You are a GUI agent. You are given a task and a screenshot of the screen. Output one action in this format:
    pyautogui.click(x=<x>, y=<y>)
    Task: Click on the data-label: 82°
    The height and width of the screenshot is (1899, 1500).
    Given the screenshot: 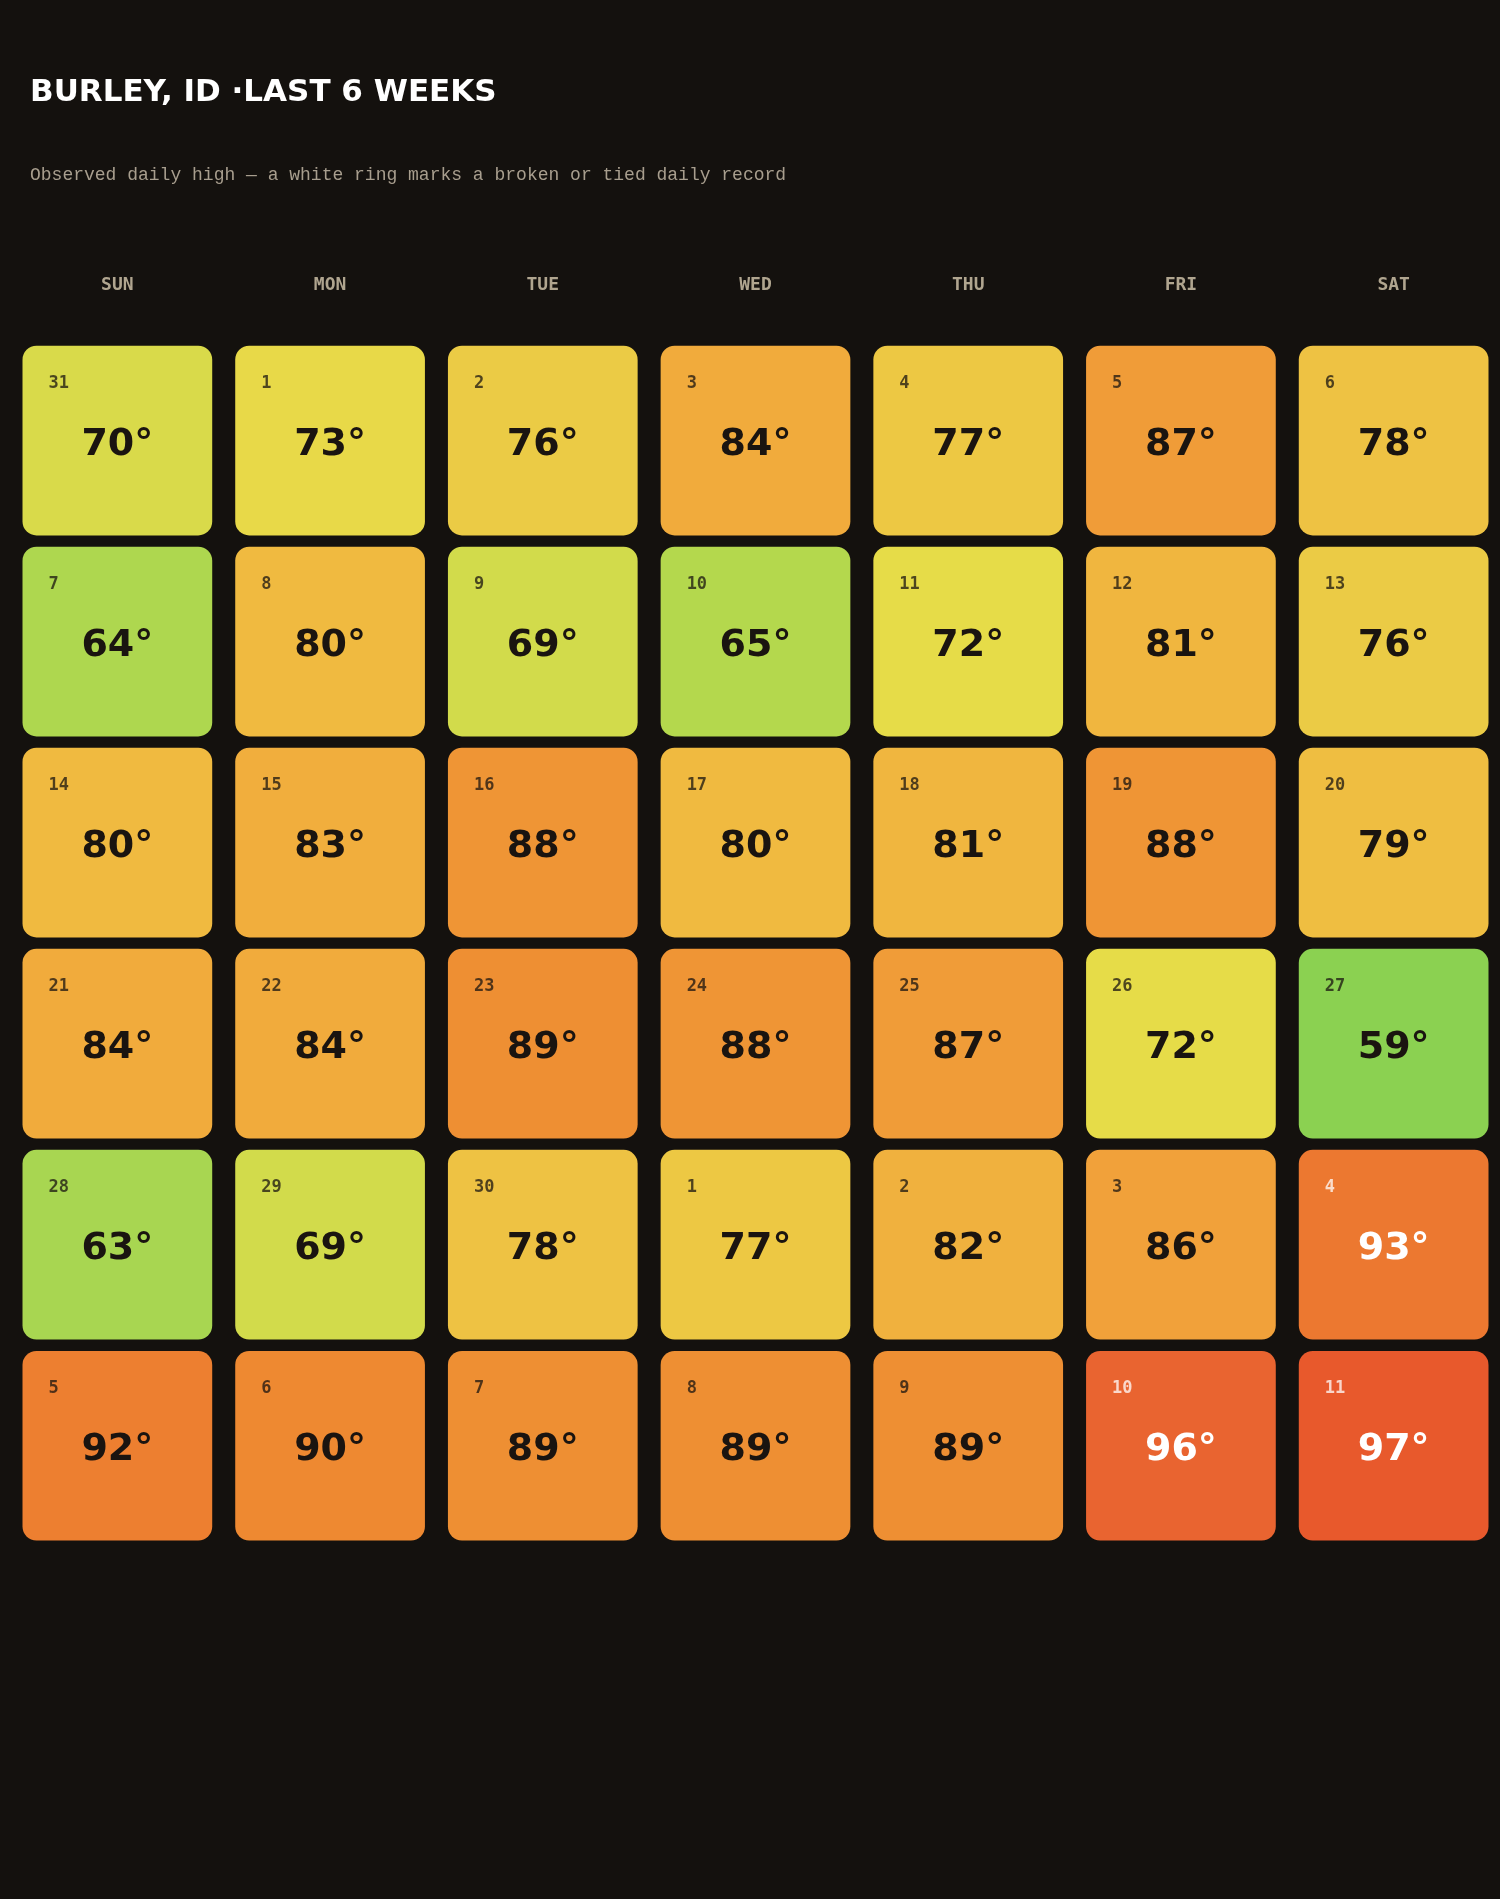 What is the action you would take?
    pyautogui.click(x=968, y=1245)
    